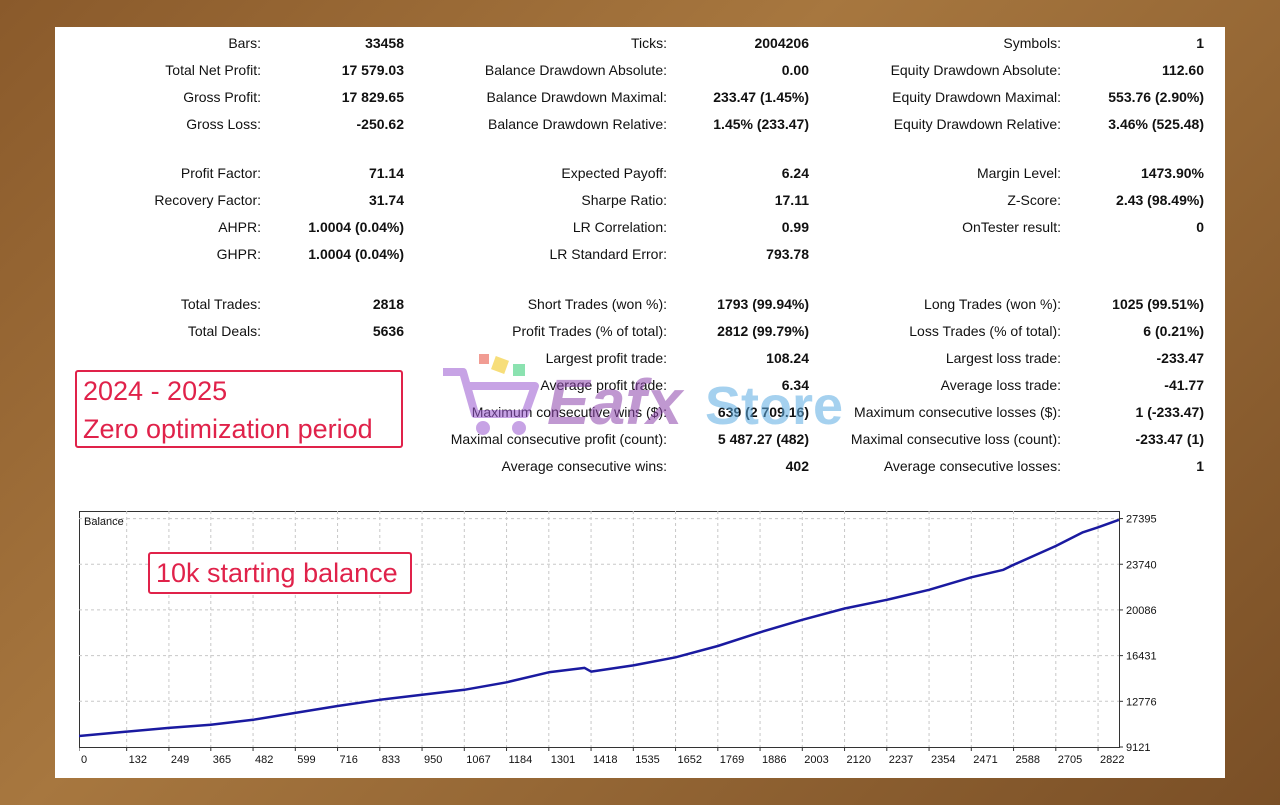 This screenshot has width=1280, height=805. What do you see at coordinates (1032, 43) in the screenshot?
I see `stat-label: Symbols:` at bounding box center [1032, 43].